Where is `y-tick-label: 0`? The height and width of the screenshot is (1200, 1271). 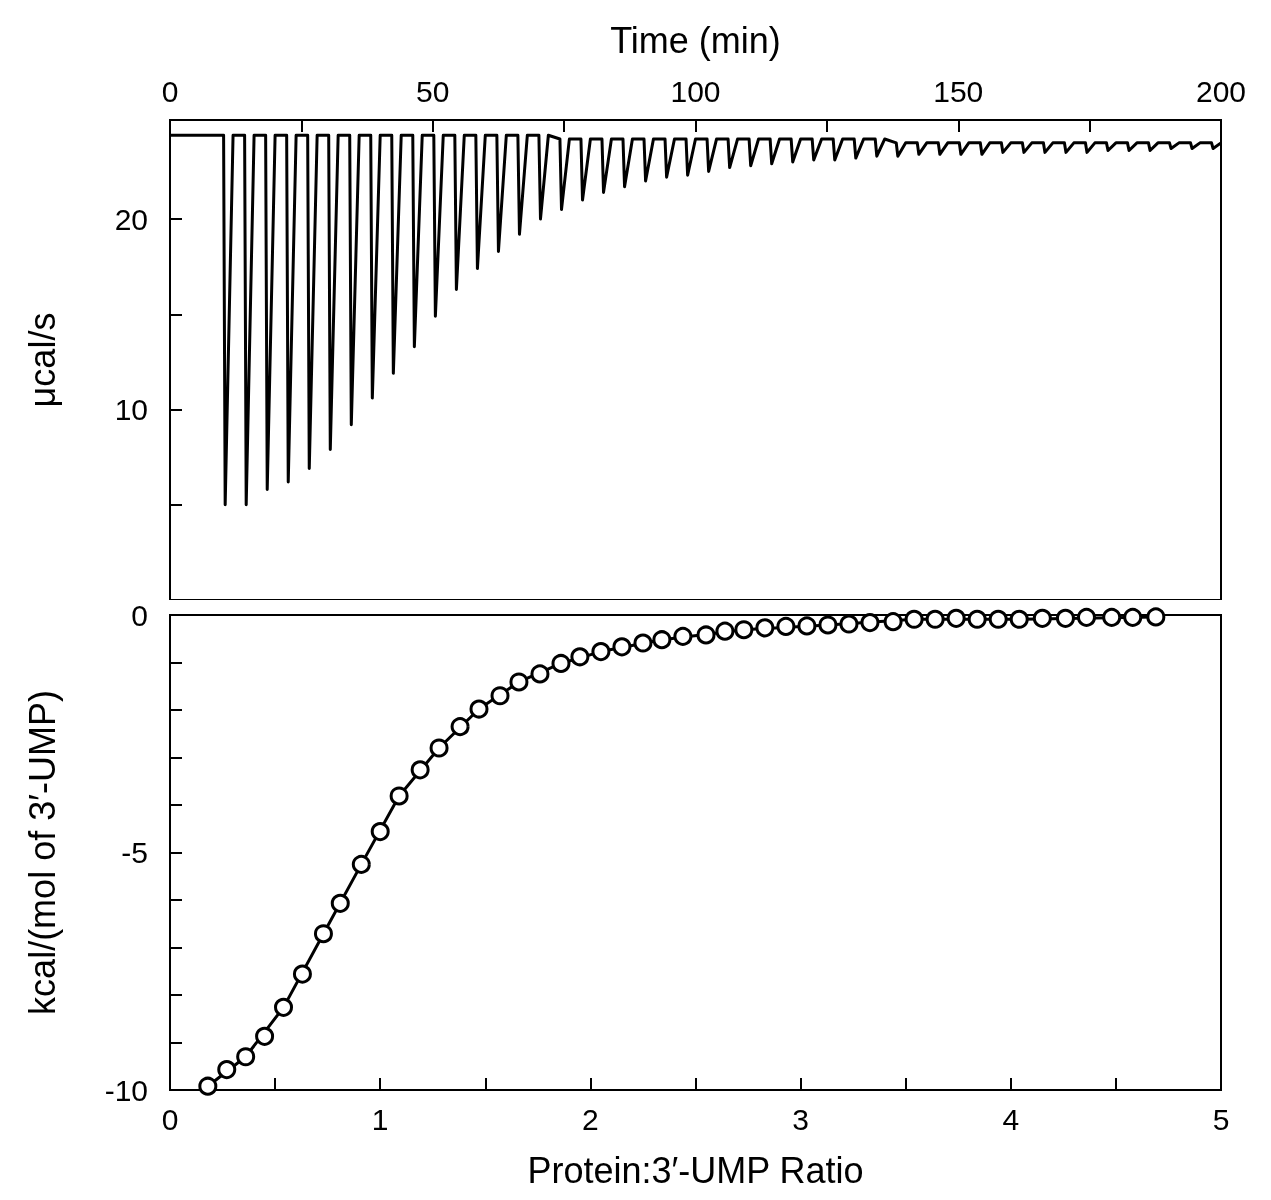 y-tick-label: 0 is located at coordinates (139, 615).